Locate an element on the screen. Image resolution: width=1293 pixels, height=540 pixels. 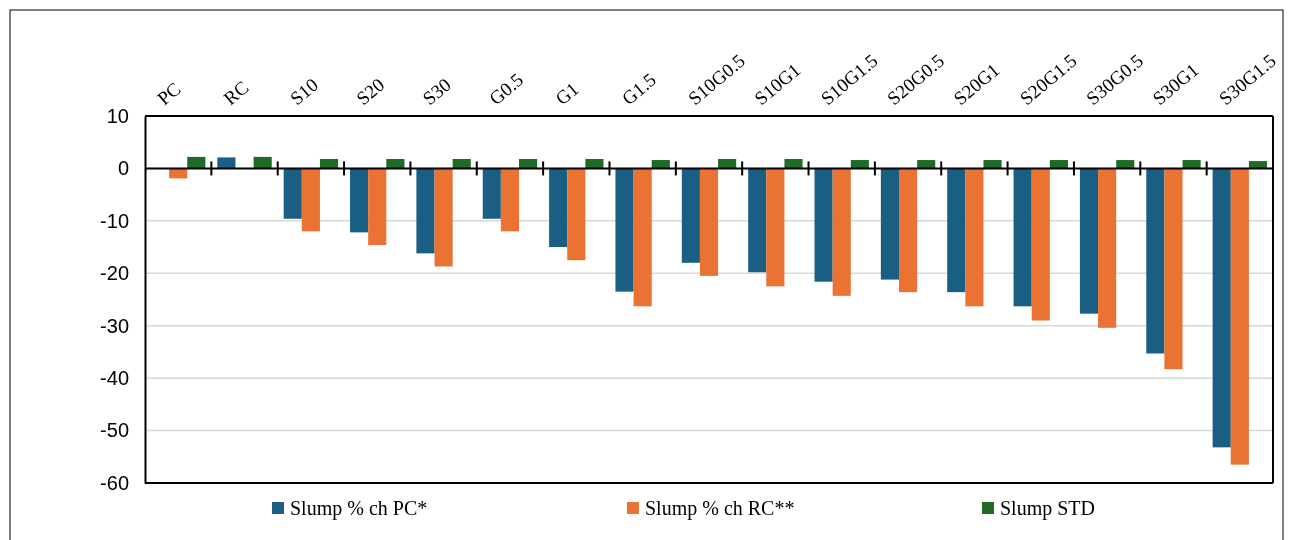
x-tick-label: S30 is located at coordinates (436, 91).